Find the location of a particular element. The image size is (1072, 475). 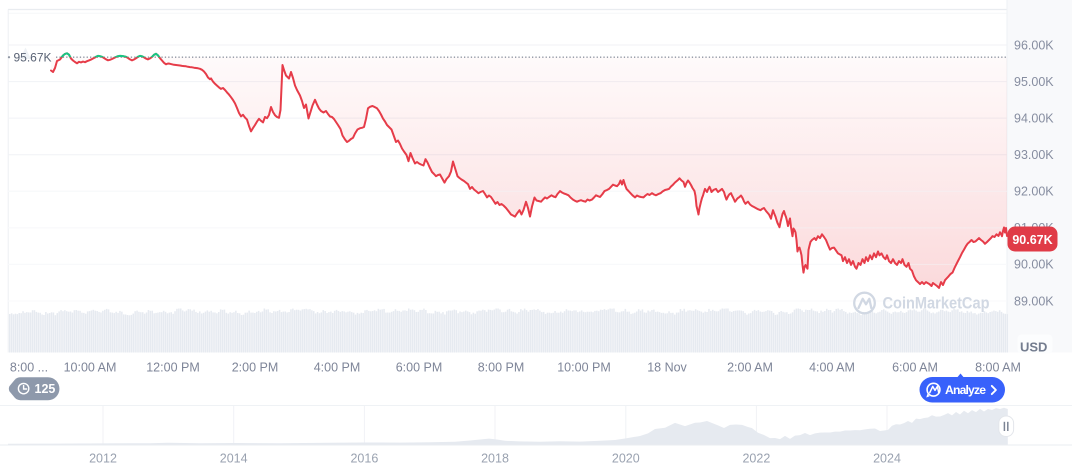

svg-text: 95.67K is located at coordinates (33, 57).